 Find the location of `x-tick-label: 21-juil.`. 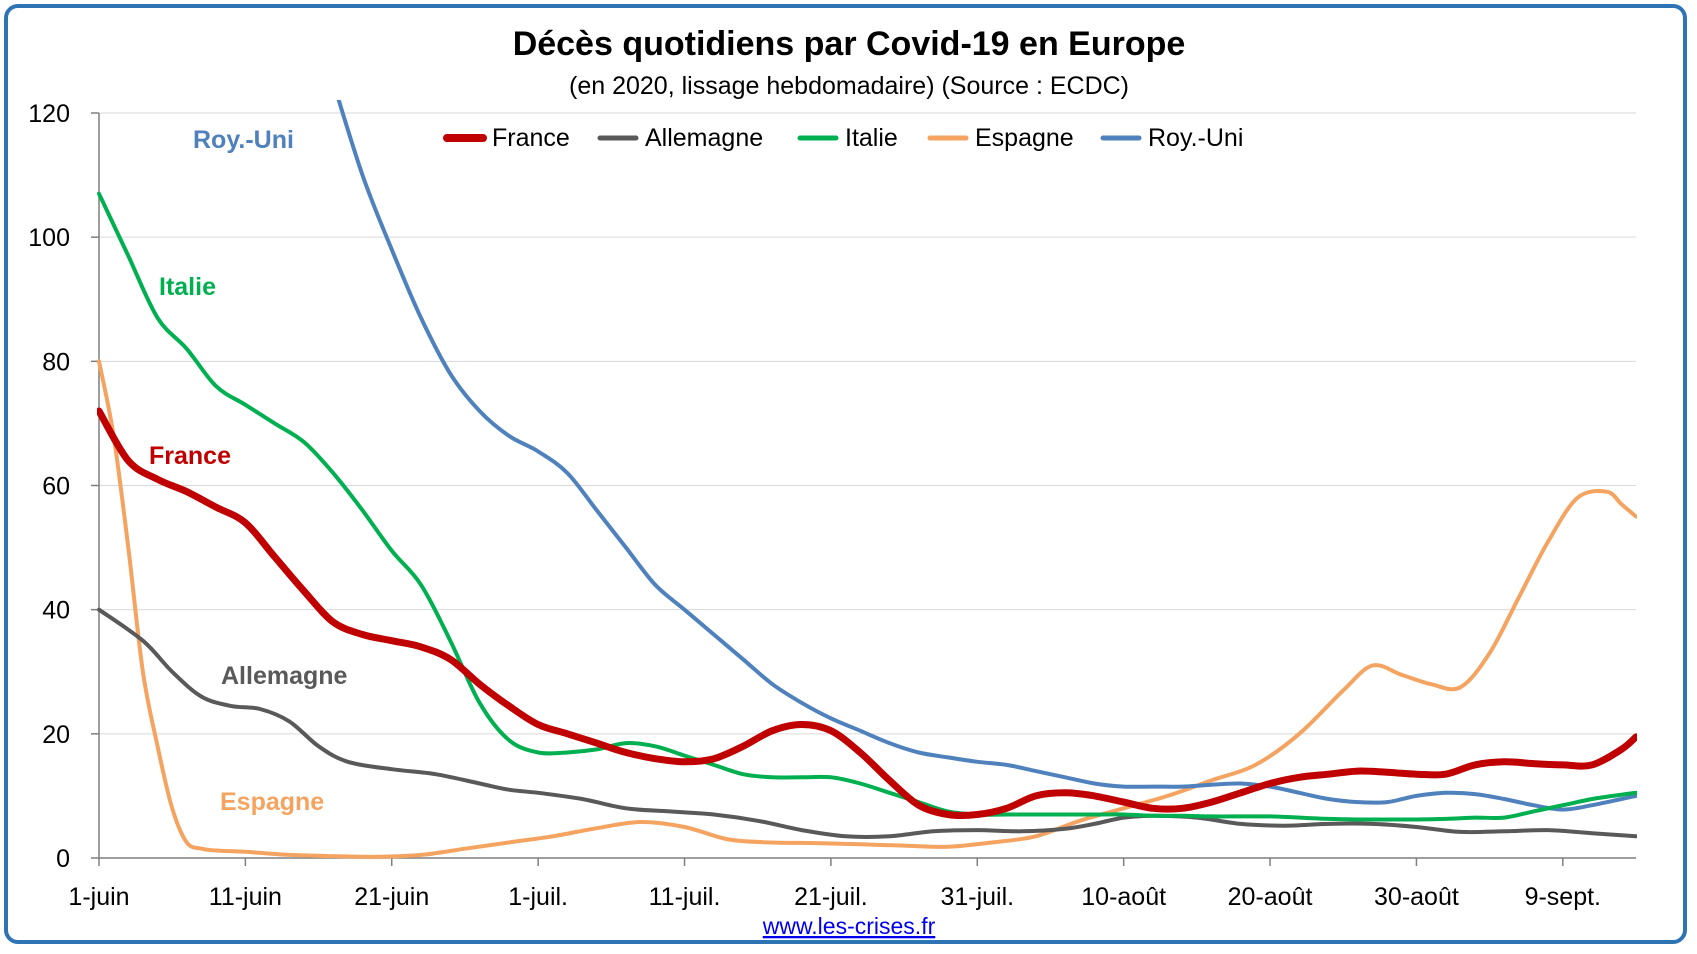

x-tick-label: 21-juil. is located at coordinates (831, 897).